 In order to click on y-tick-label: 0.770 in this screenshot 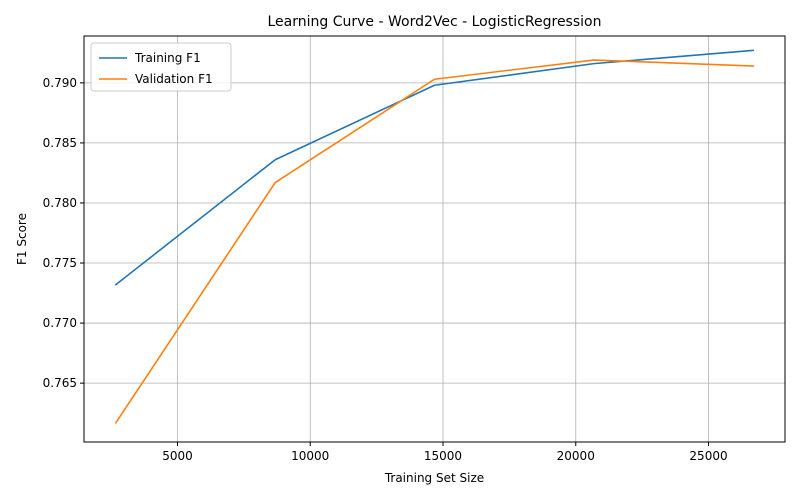, I will do `click(60, 323)`.